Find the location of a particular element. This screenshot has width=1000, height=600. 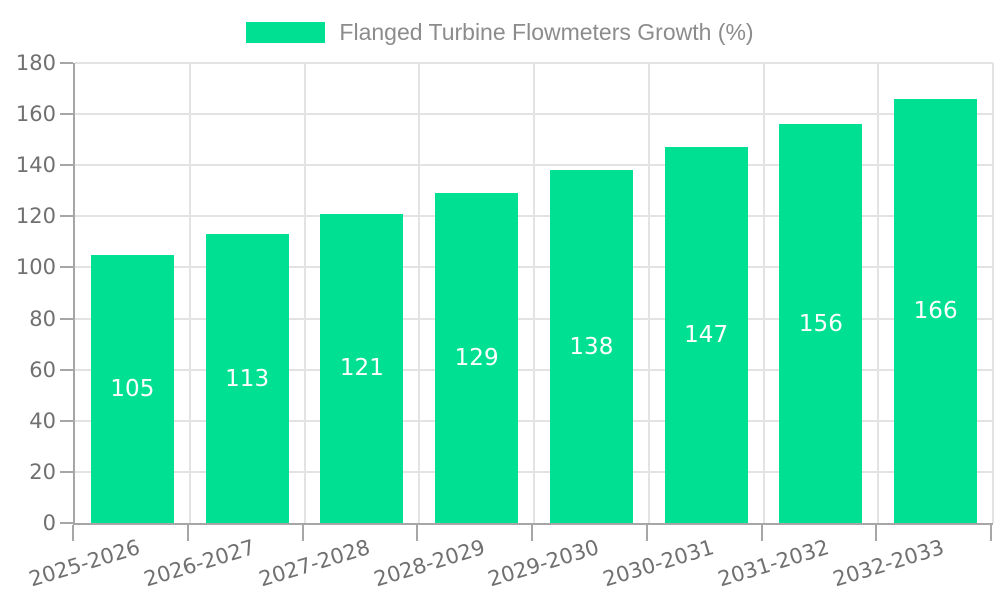

chart-legend: Flanged Turbine Flowmeters Growth (%) is located at coordinates (500, 32).